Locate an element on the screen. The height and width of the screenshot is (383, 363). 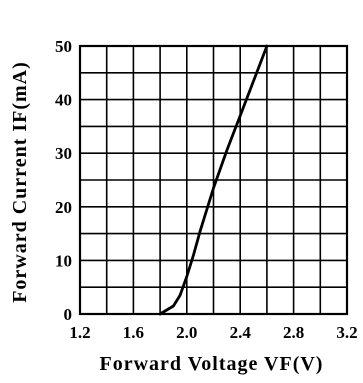
x-tick-label: 1.6 is located at coordinates (133, 332).